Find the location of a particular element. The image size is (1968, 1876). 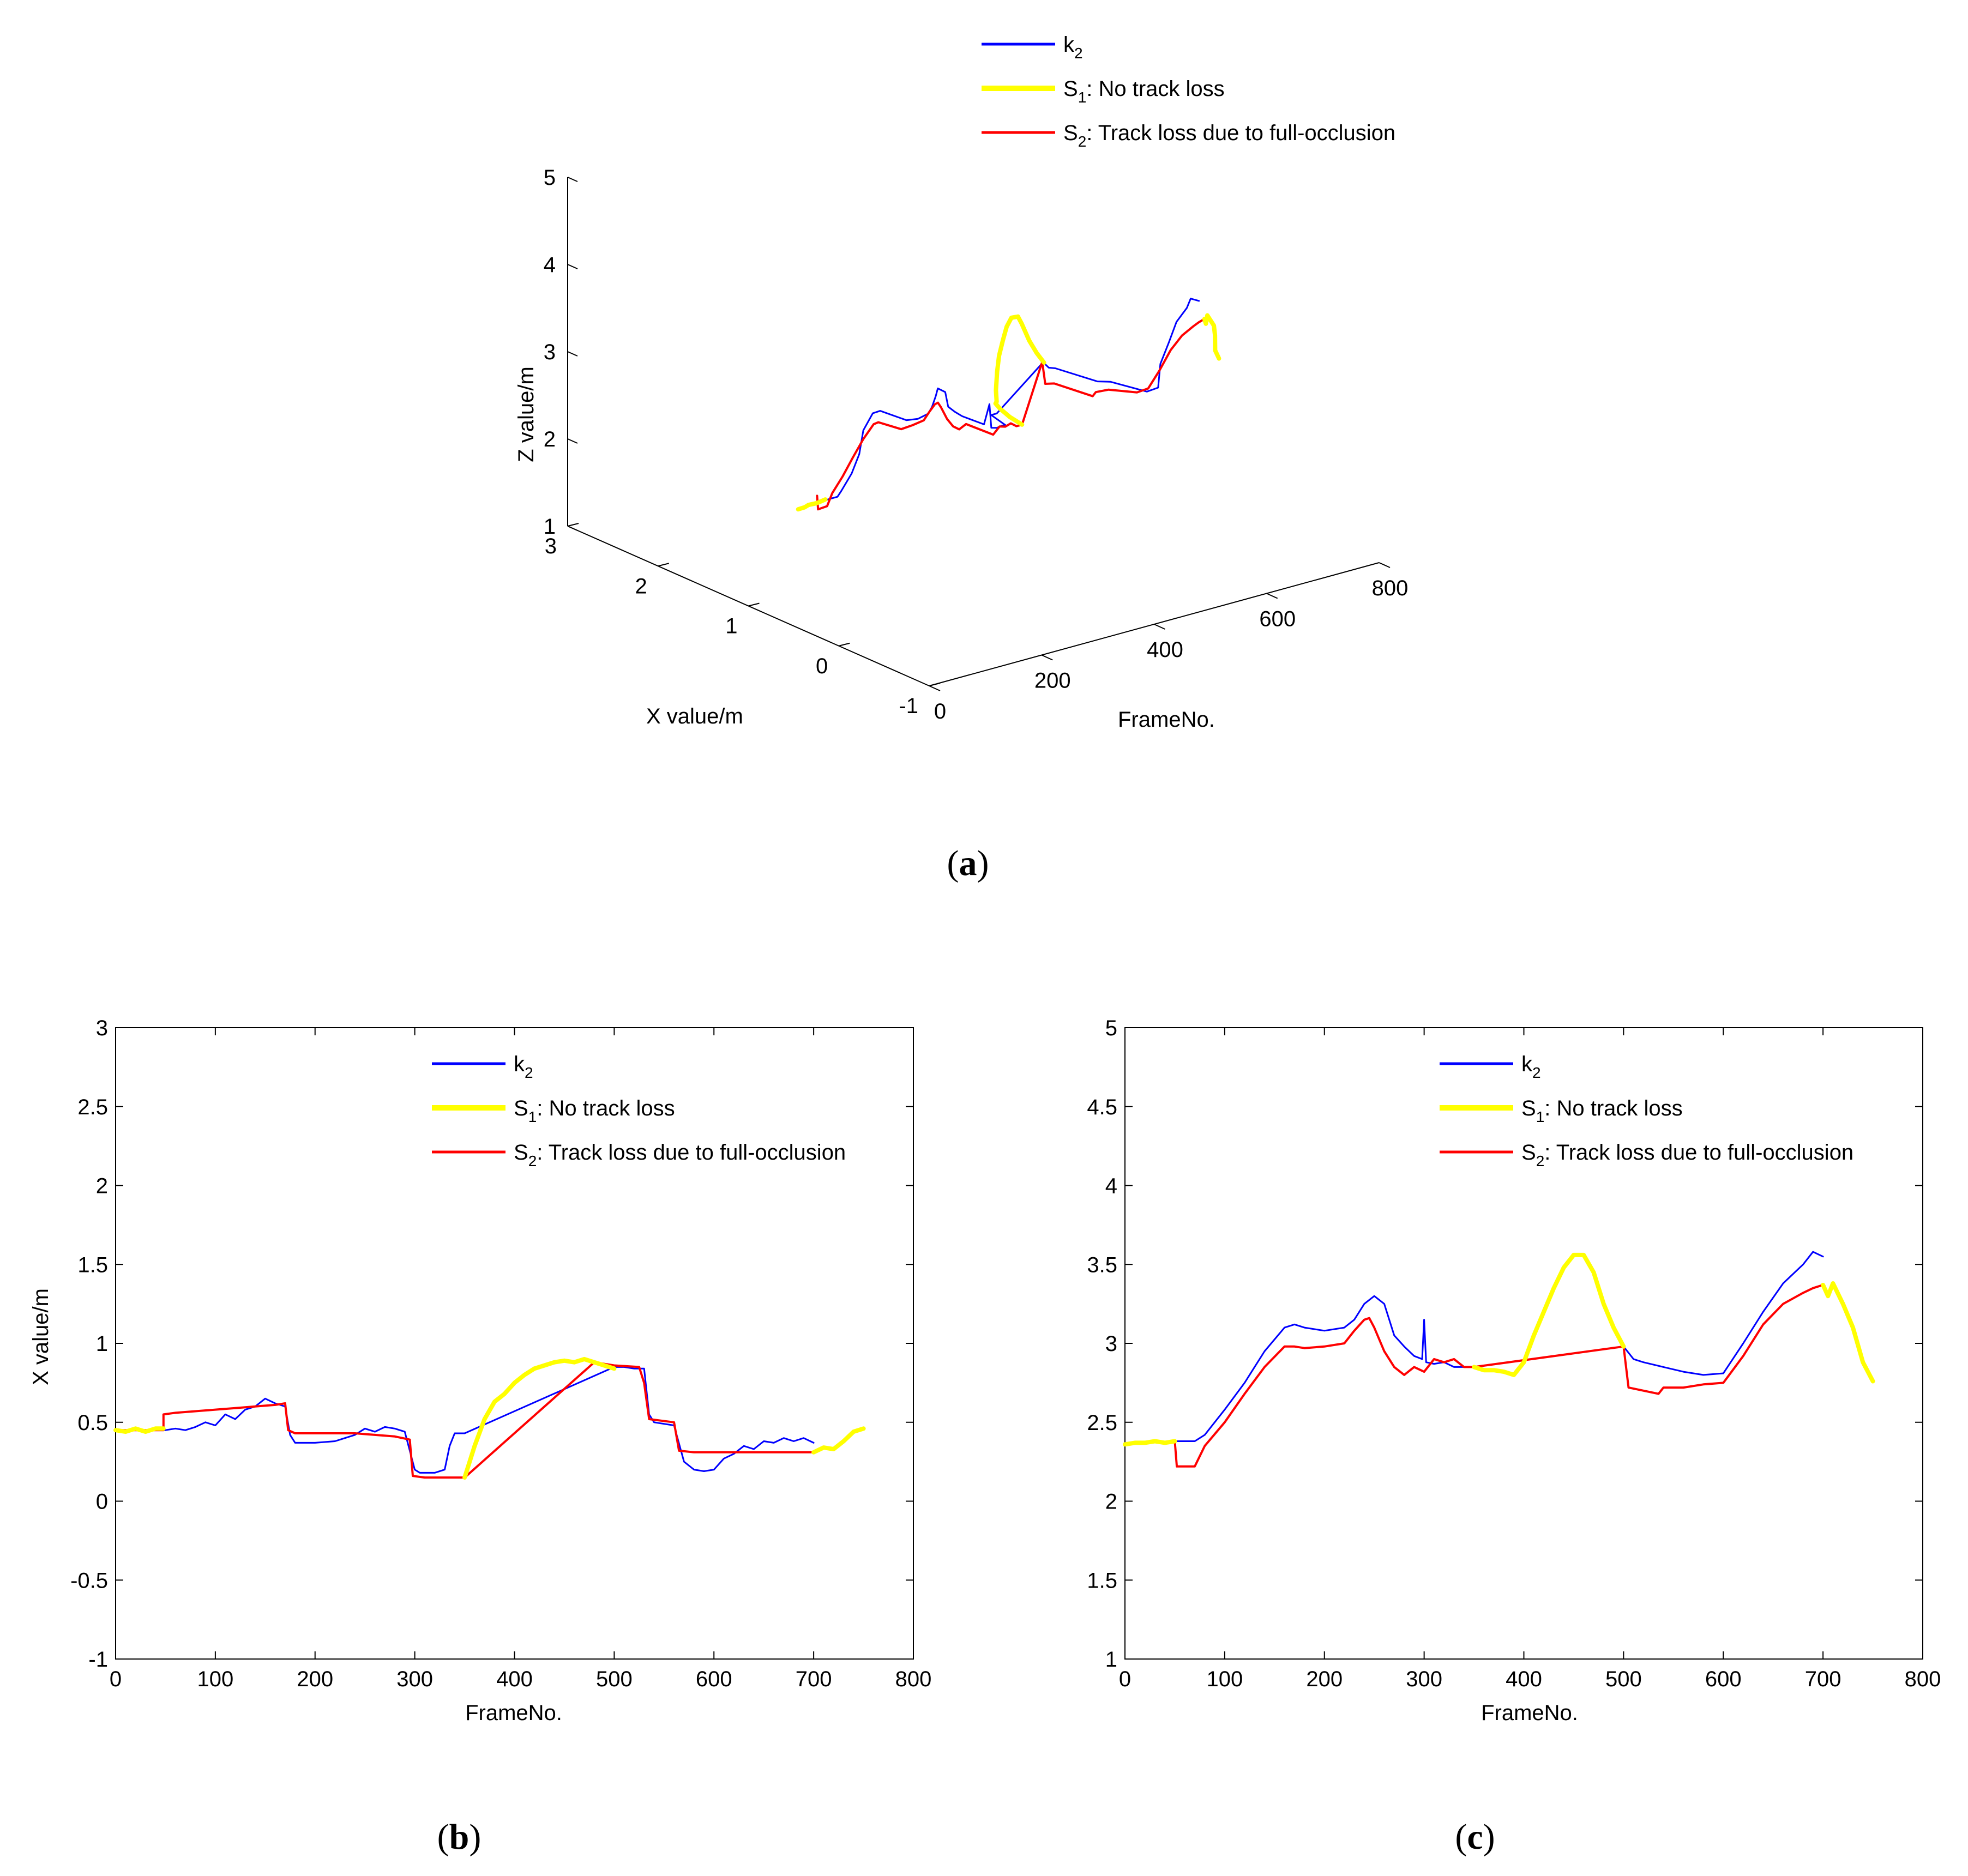

a-zlabel: Z value/m is located at coordinates (526, 414).